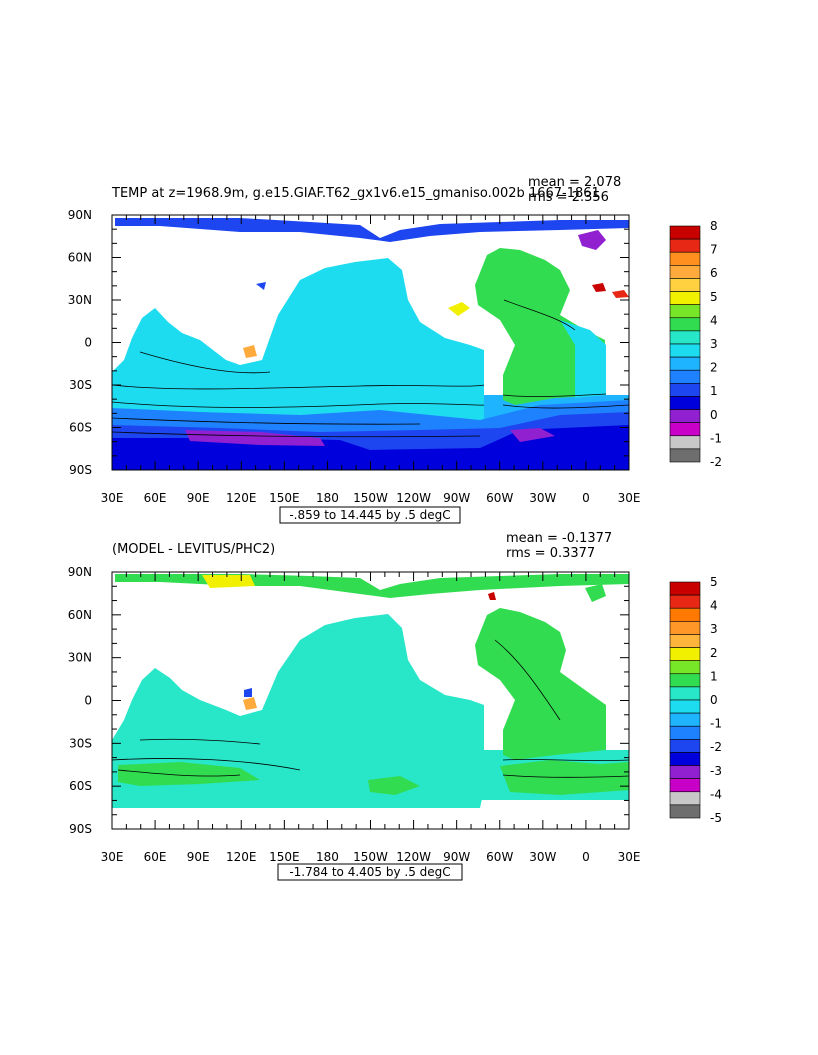 The image size is (818, 1055). What do you see at coordinates (599, 287) in the screenshot?
I see `patch-red` at bounding box center [599, 287].